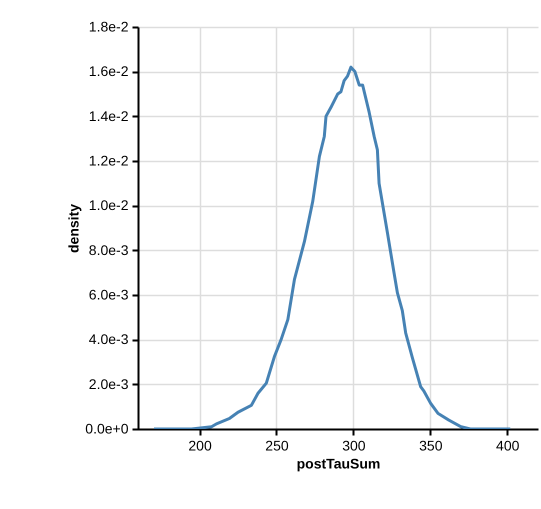  I want to click on y-tick-label: 6.0e-3, so click(108, 294).